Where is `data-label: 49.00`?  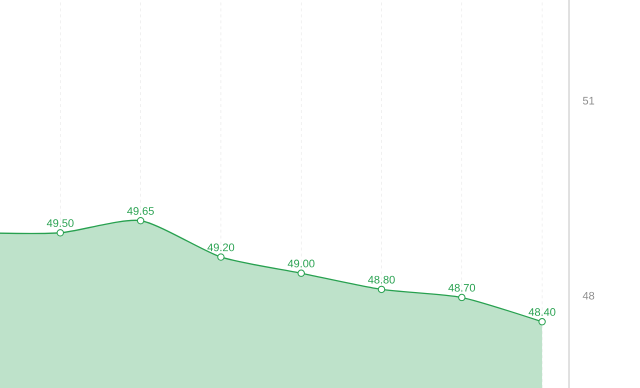
data-label: 49.00 is located at coordinates (301, 264).